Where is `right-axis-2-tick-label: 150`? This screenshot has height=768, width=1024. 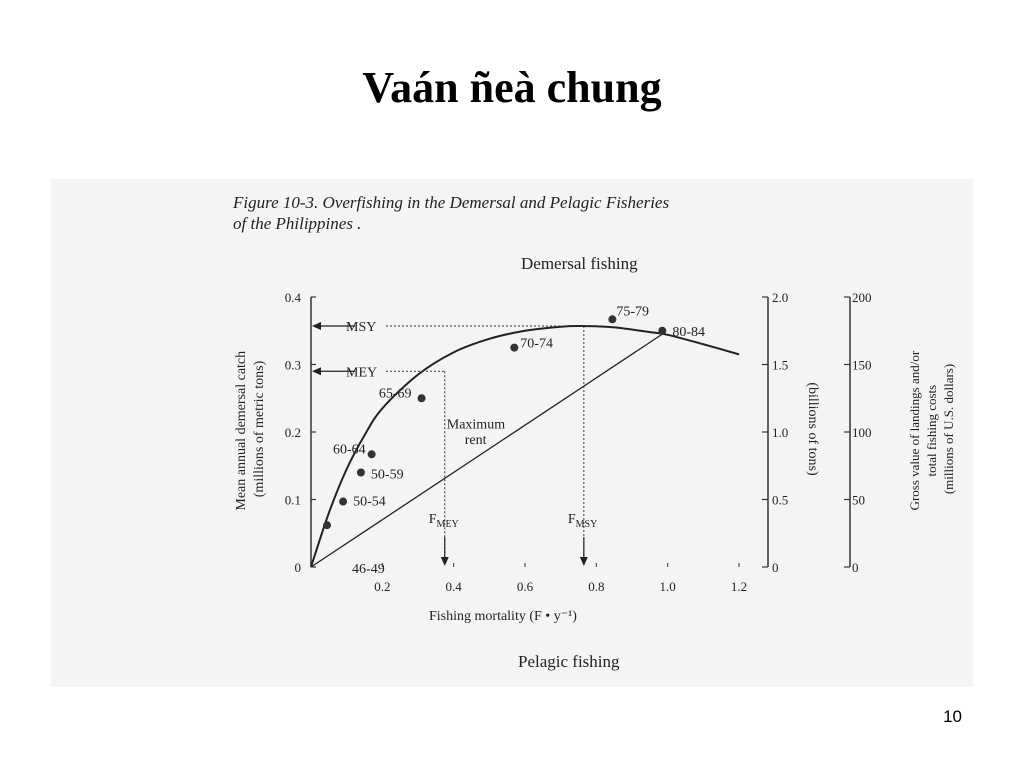
right-axis-2-tick-label: 150 is located at coordinates (862, 365).